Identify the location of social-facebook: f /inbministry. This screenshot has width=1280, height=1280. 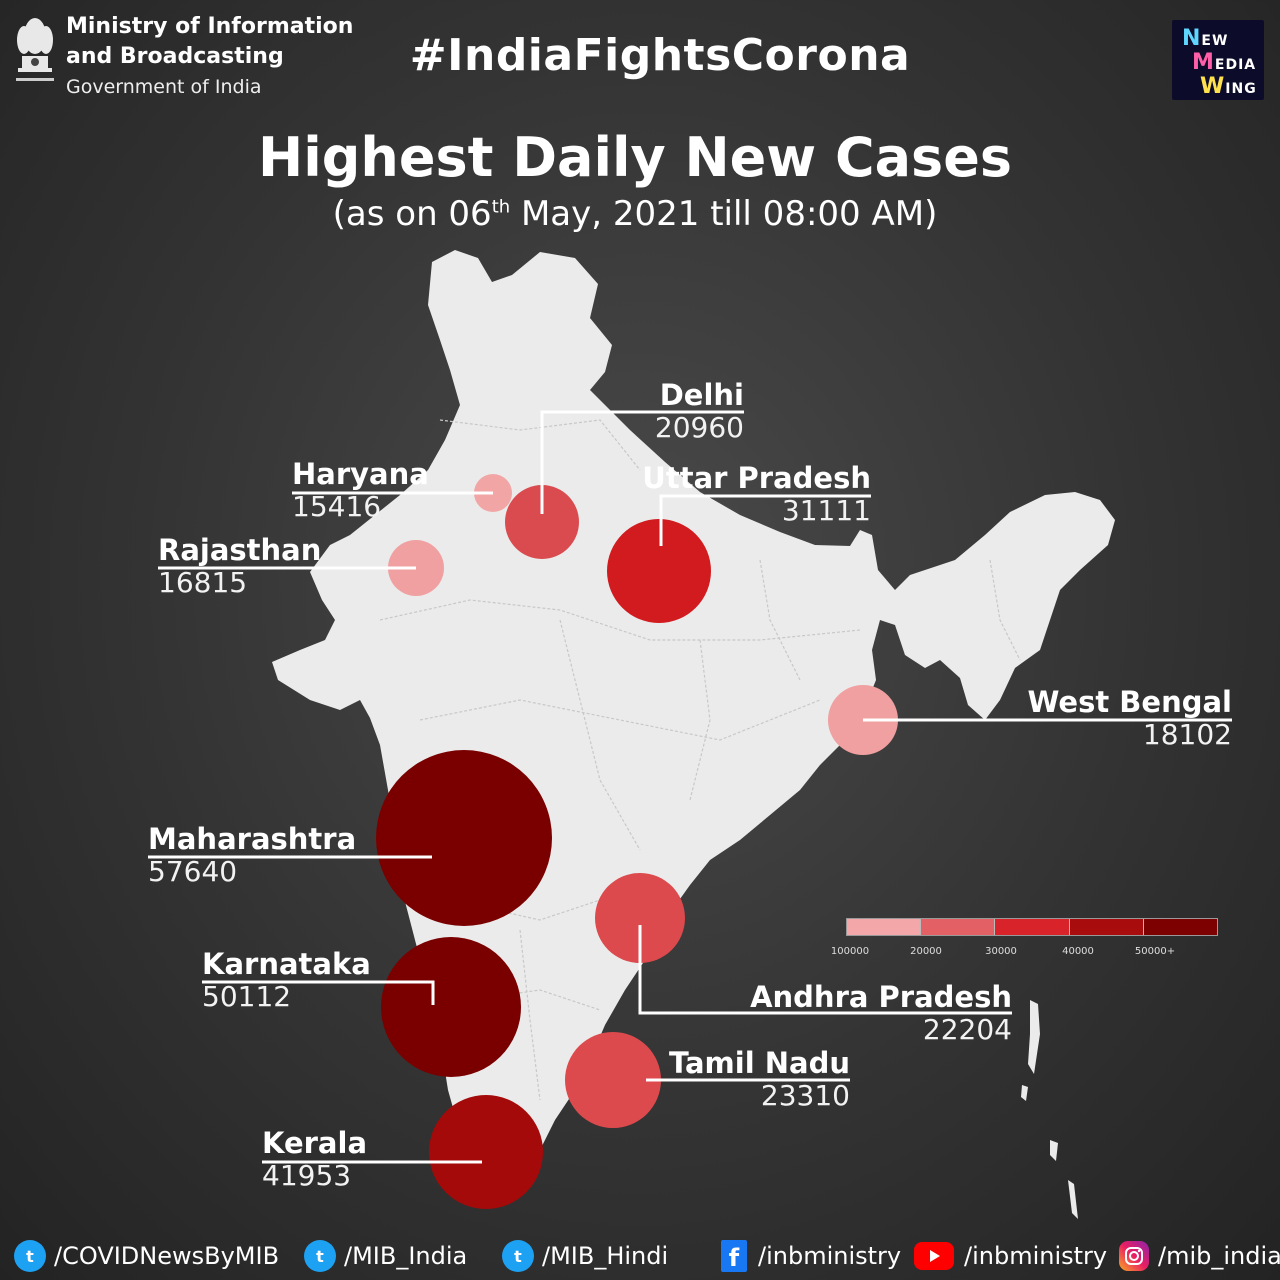
(809, 1256).